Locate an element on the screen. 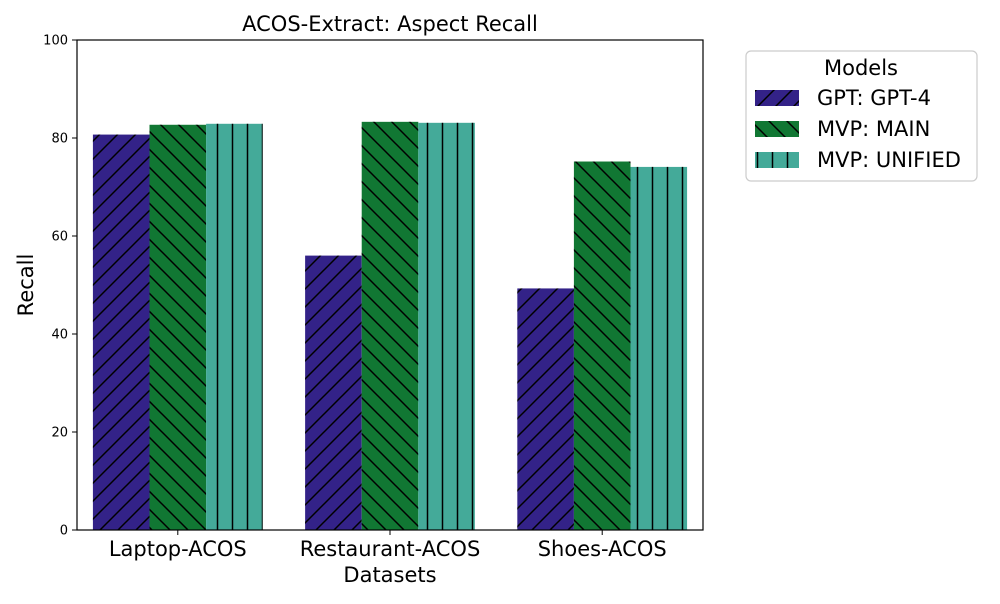 Image resolution: width=1000 pixels, height=604 pixels. y-tick-label: 60 is located at coordinates (59, 237).